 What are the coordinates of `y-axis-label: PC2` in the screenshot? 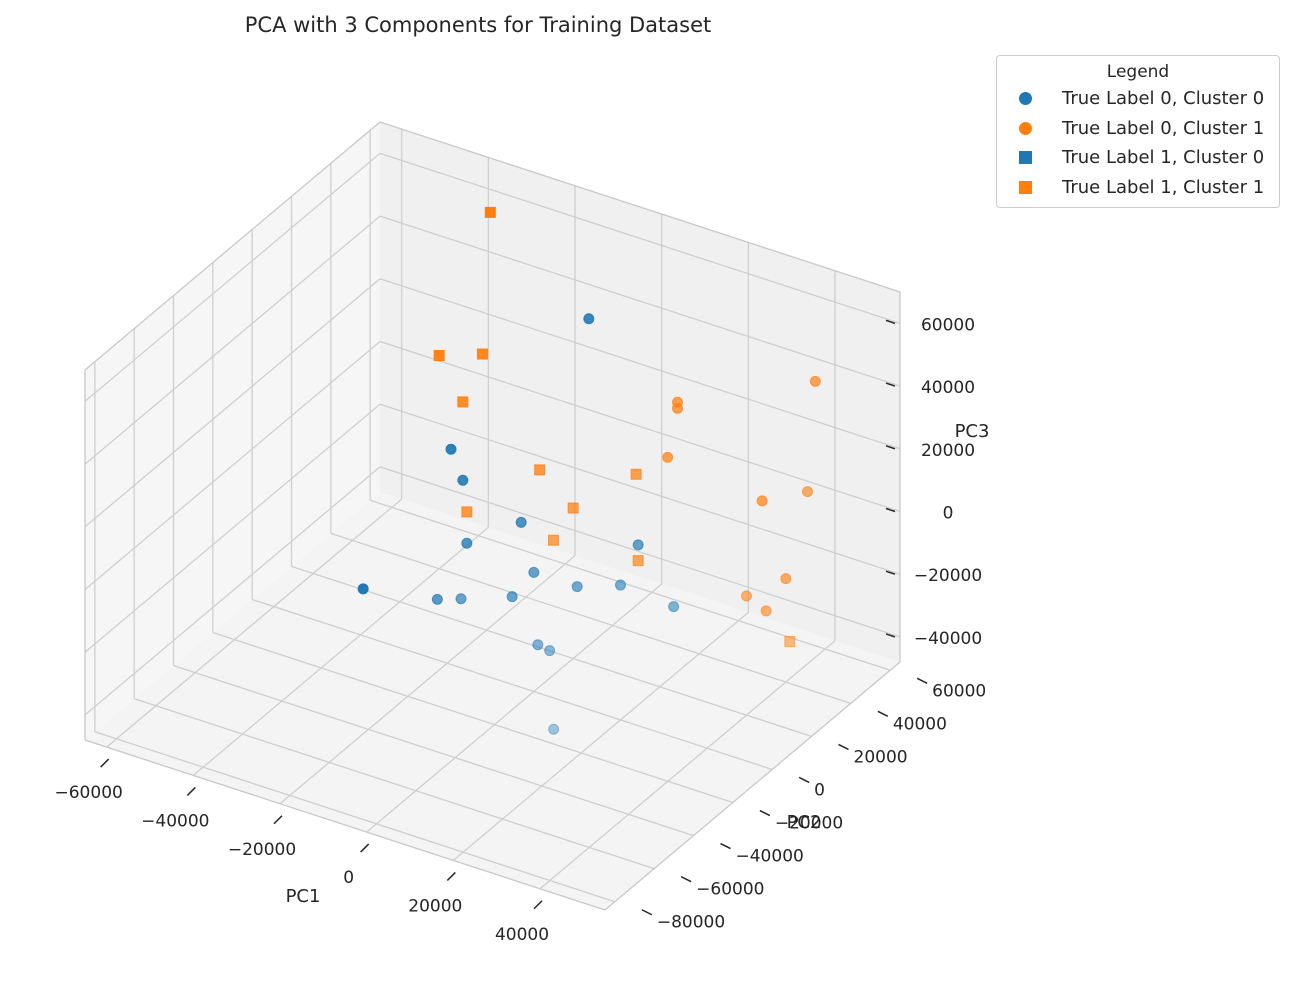 It's located at (804, 822).